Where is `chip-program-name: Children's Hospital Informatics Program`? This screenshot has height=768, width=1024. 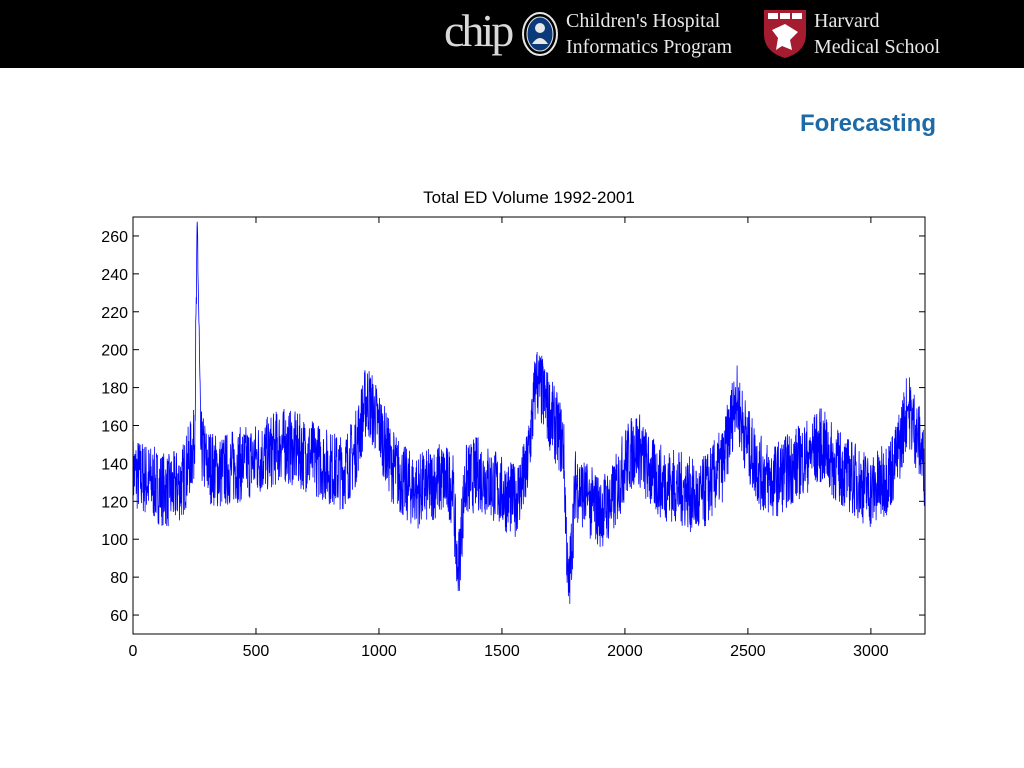 chip-program-name: Children's Hospital Informatics Program is located at coordinates (649, 34).